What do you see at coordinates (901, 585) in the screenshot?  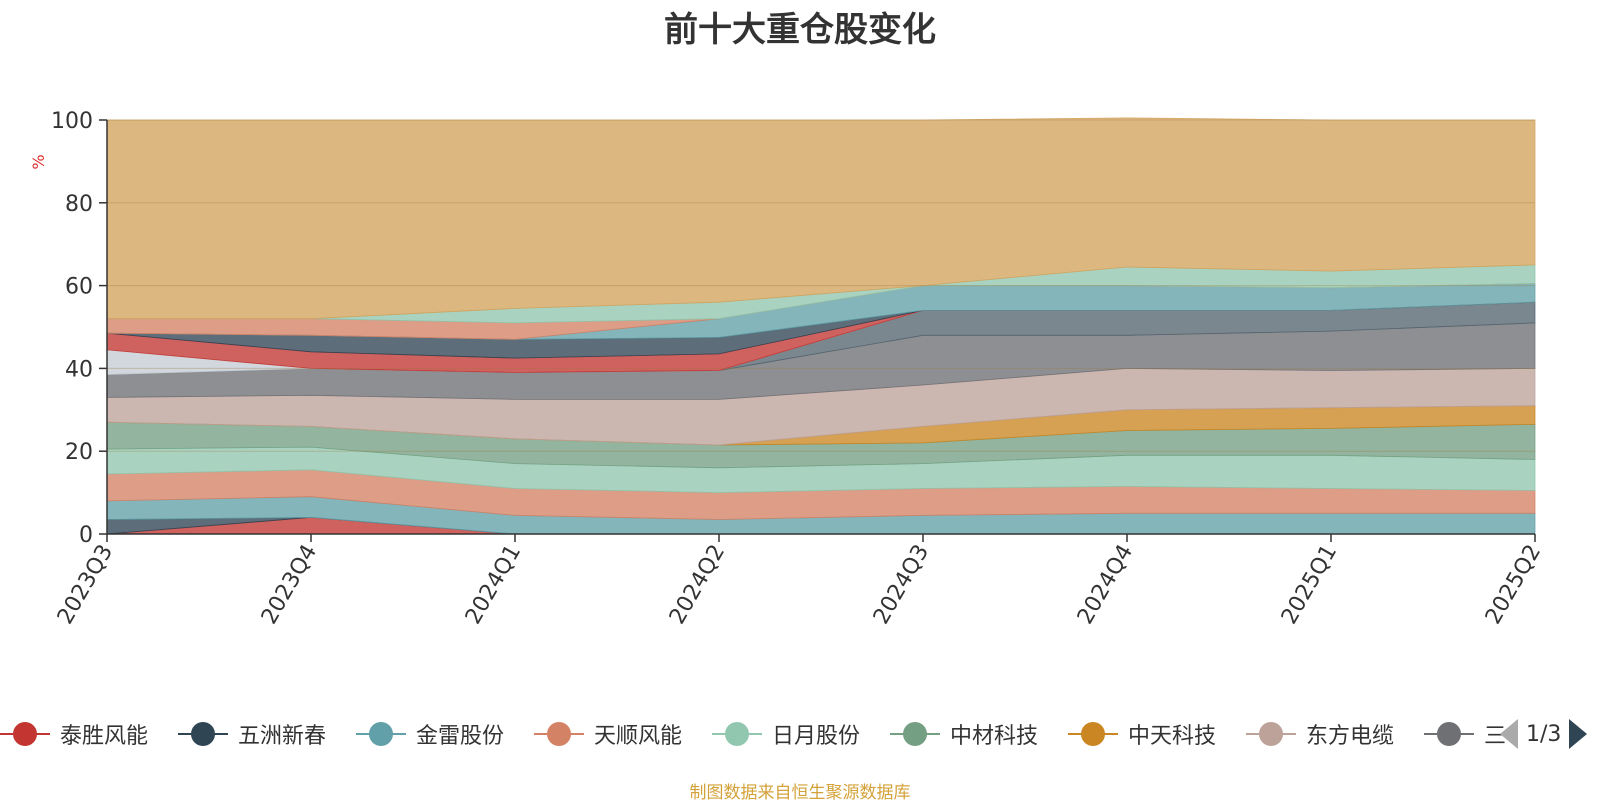 I see `x-tick-label: 2024Q3` at bounding box center [901, 585].